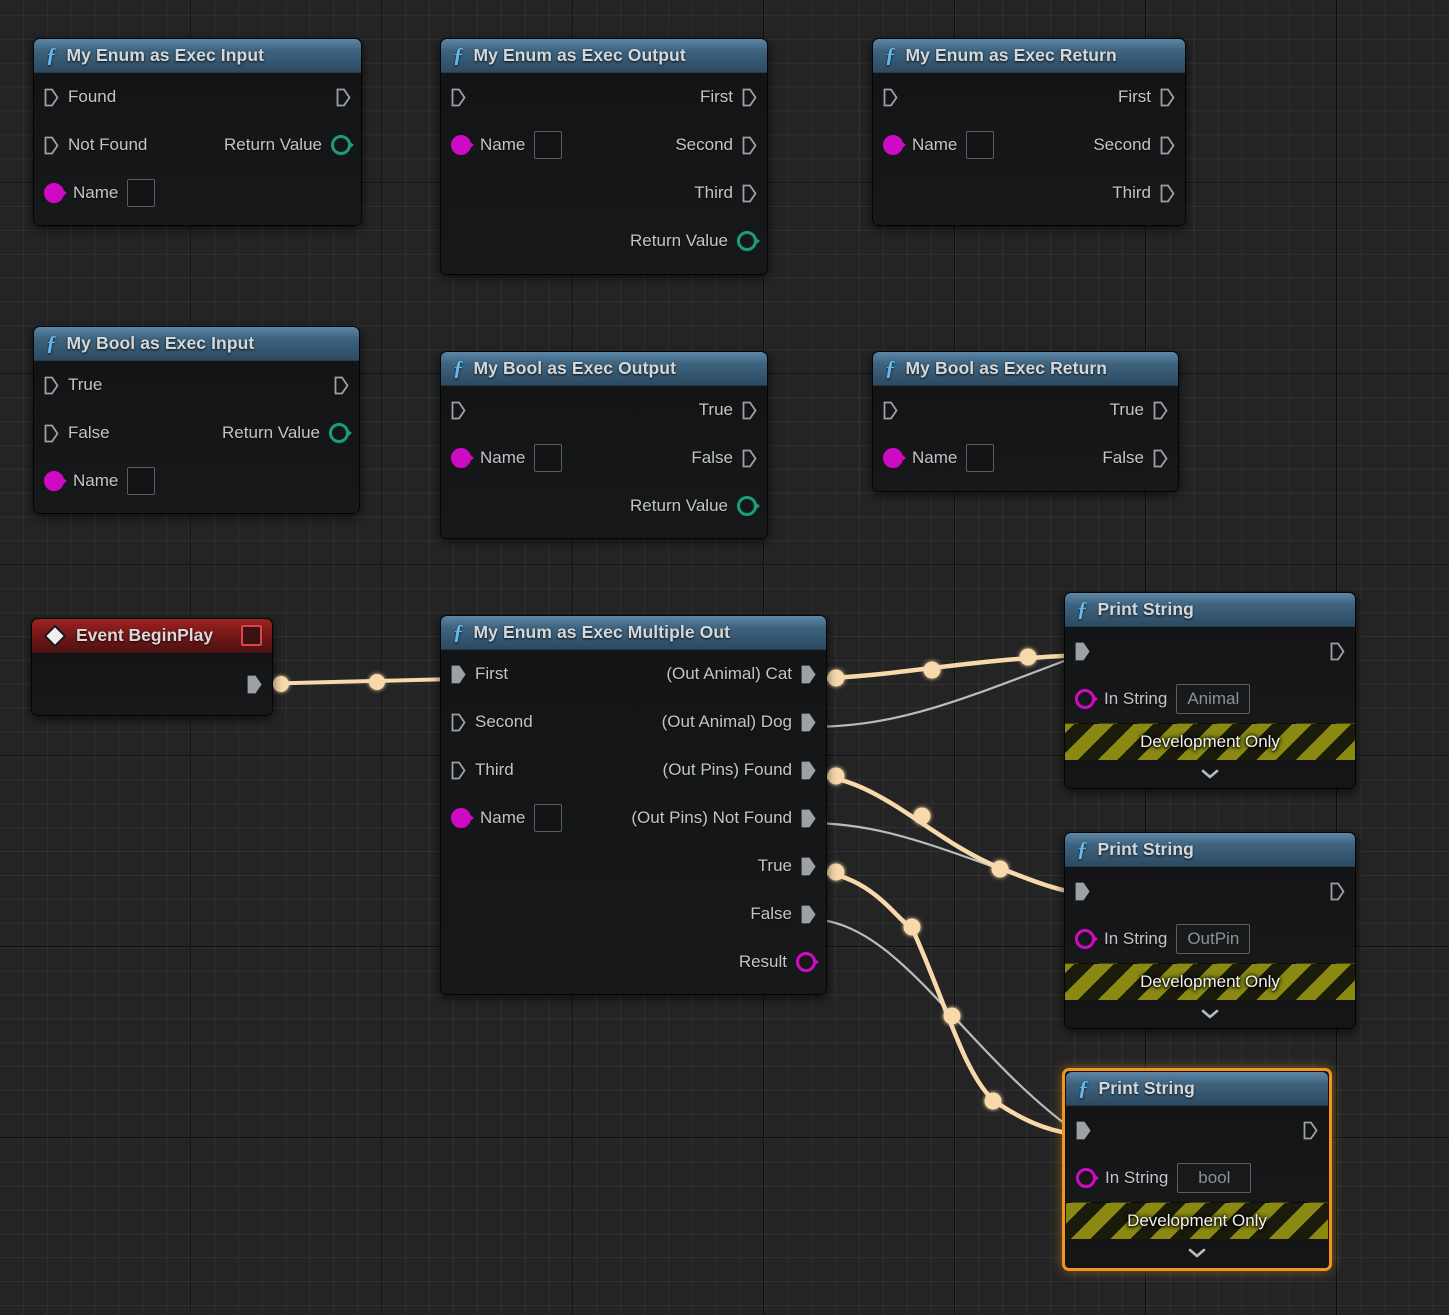 The height and width of the screenshot is (1315, 1449). What do you see at coordinates (604, 156) in the screenshot?
I see `node-my-enum-as-exec-output: ƒ My Enum as Exec Output First Name` at bounding box center [604, 156].